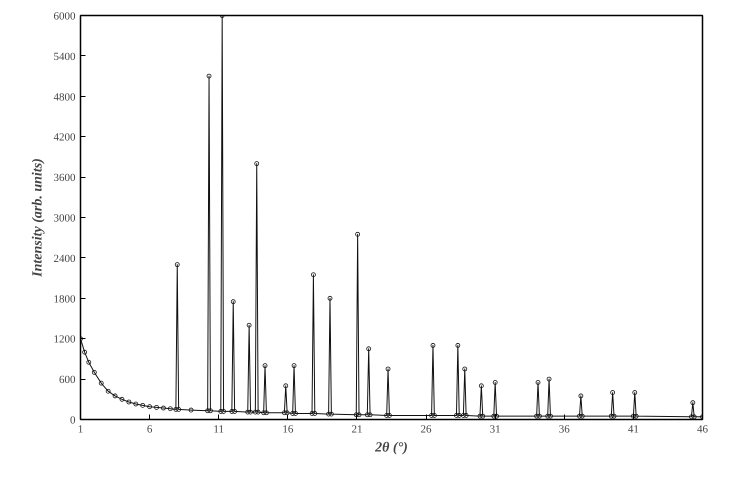  I want to click on y-axis-title: Intensity (arb. units), so click(38, 218).